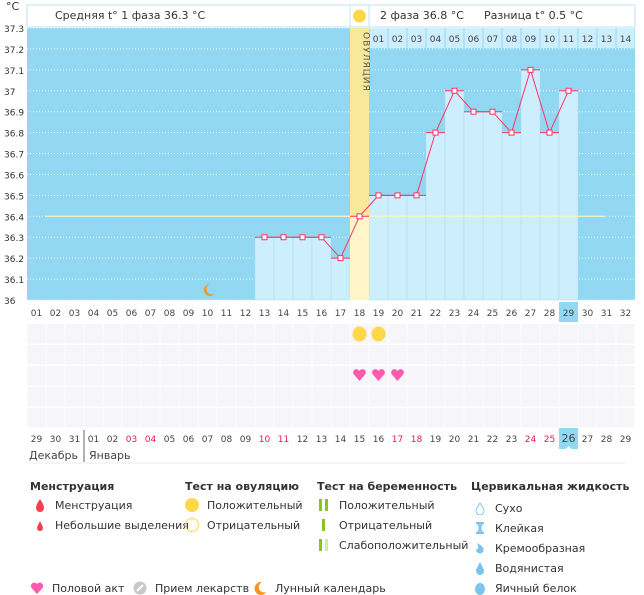 Image resolution: width=644 pixels, height=595 pixels. Describe the element at coordinates (10, 302) in the screenshot. I see `y-tick-label: 36` at that location.